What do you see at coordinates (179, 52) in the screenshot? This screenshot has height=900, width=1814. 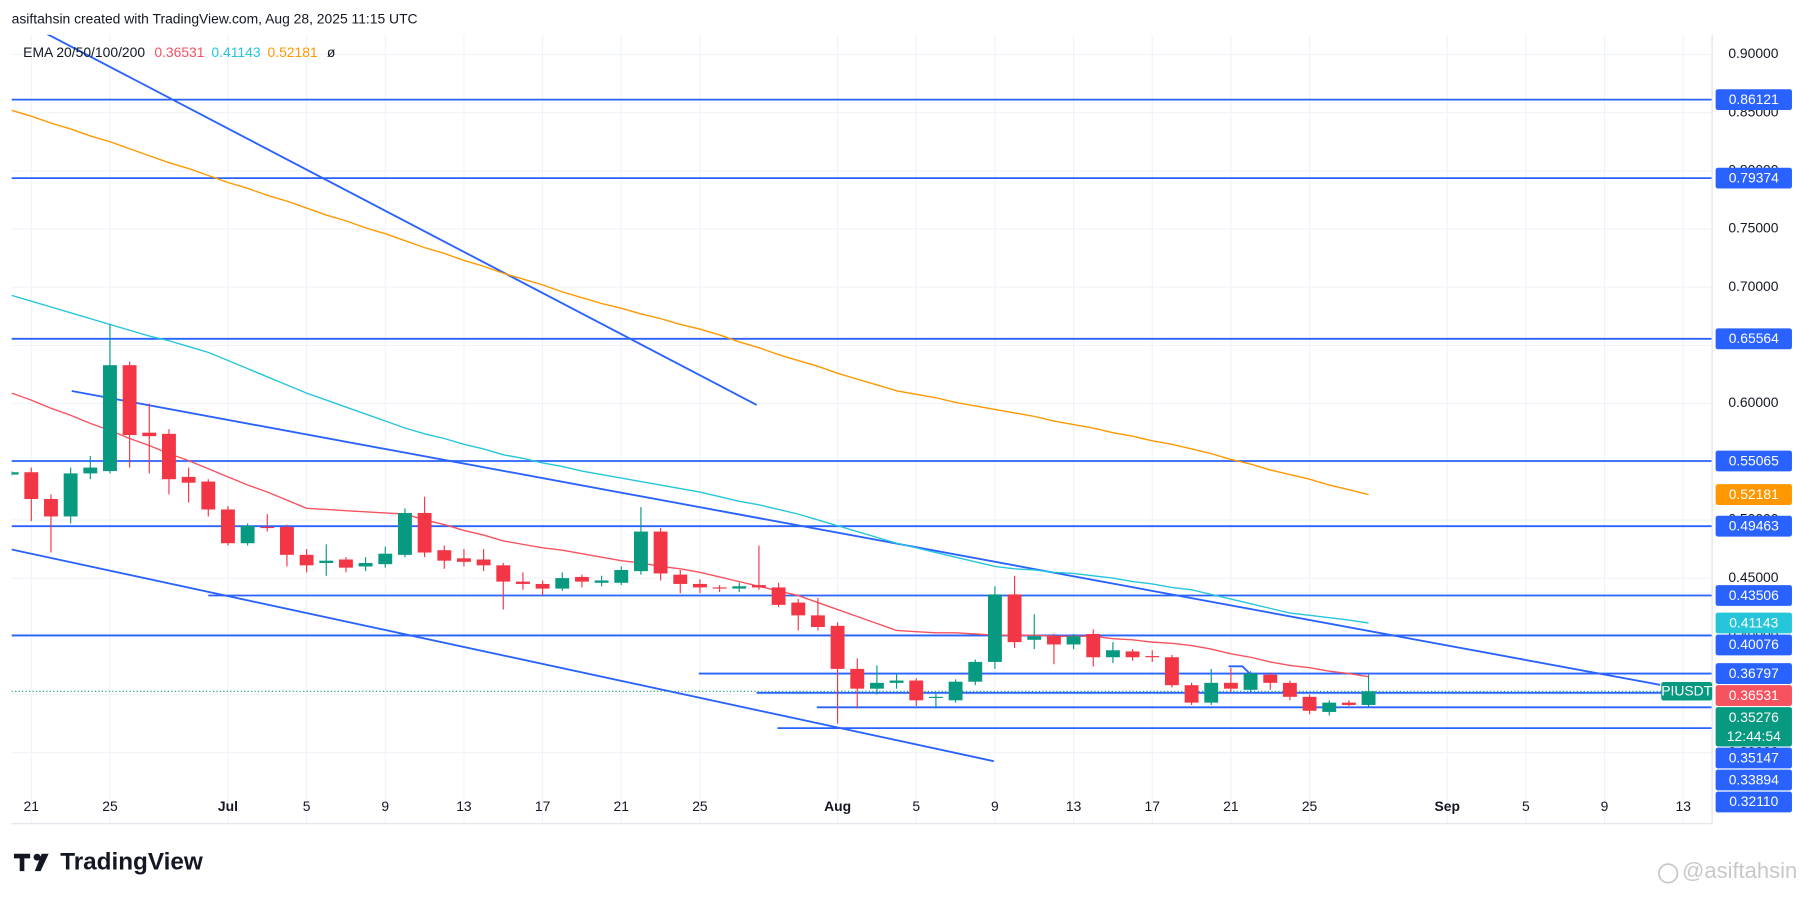 I see `legend: EMA 20/50/100/200 0.36531 0.41143 0.52181 ø` at bounding box center [179, 52].